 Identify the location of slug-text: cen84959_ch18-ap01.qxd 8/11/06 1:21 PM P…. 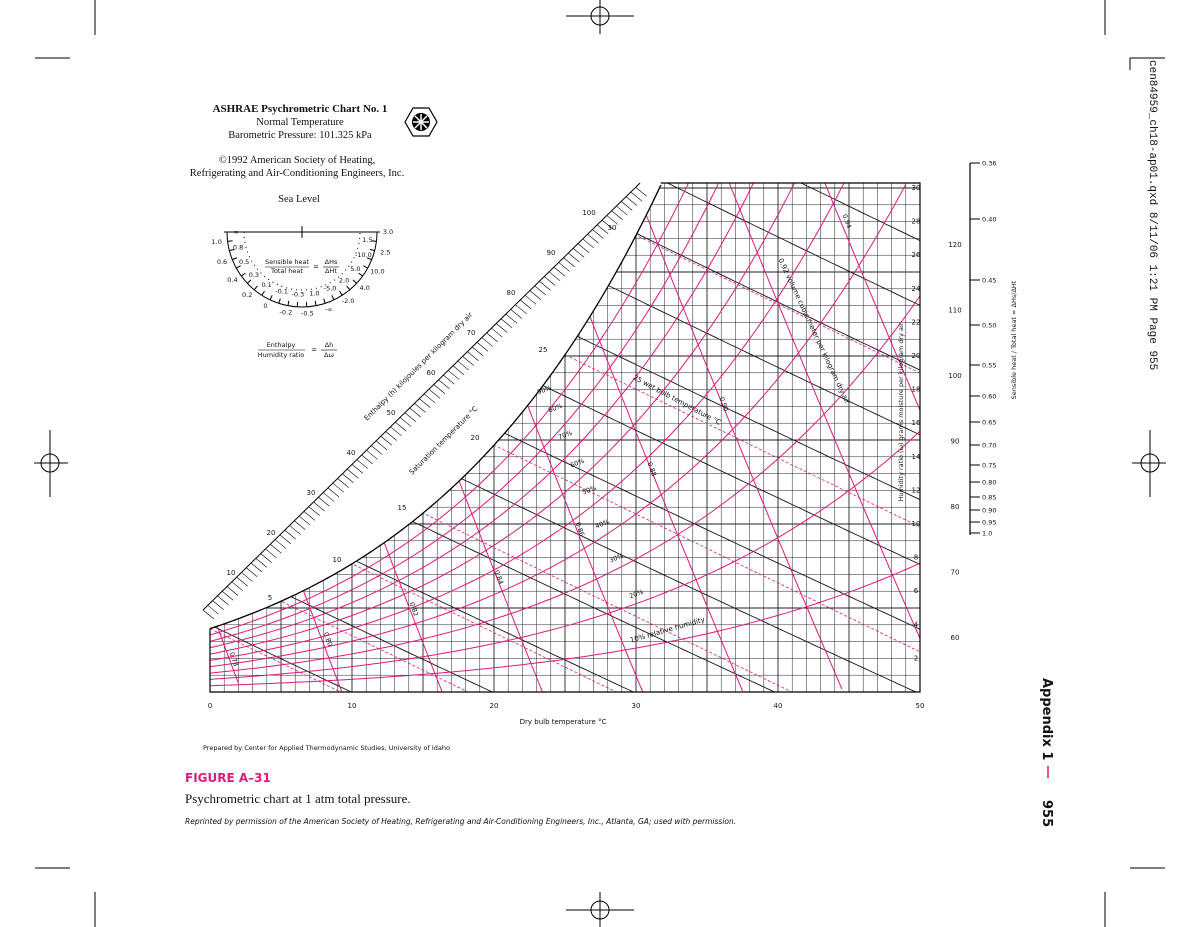
(1152, 215).